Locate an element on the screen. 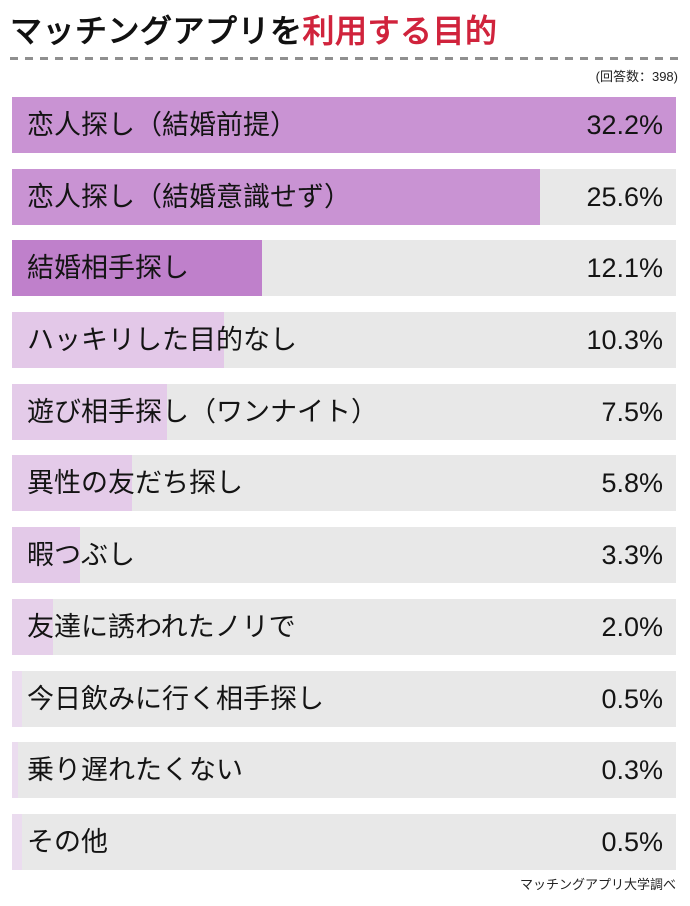 This screenshot has height=906, width=690. bar-row: 遊び相手探し（ワンナイト） 7.5% is located at coordinates (344, 411).